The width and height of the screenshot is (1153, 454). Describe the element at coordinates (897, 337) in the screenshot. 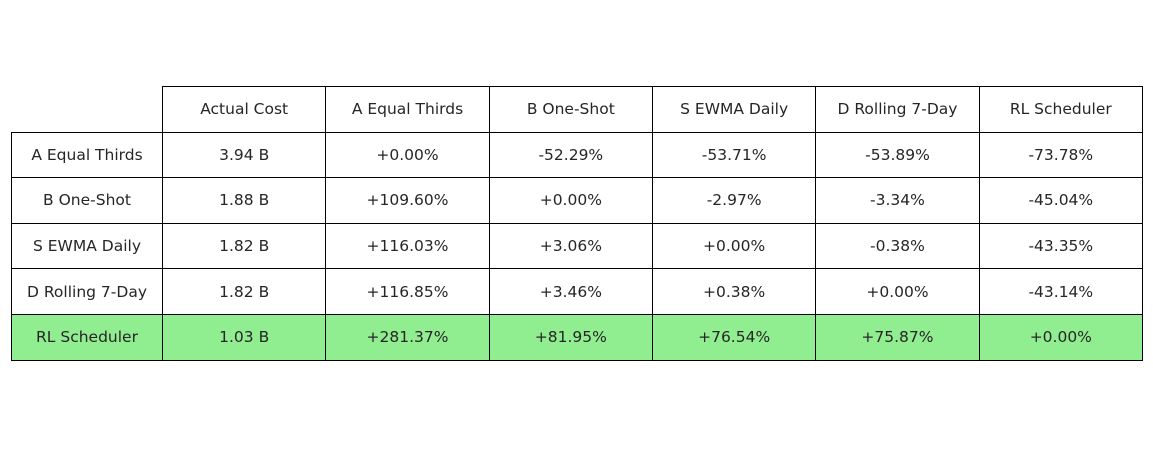

I see `table-cell: +75.87%` at that location.